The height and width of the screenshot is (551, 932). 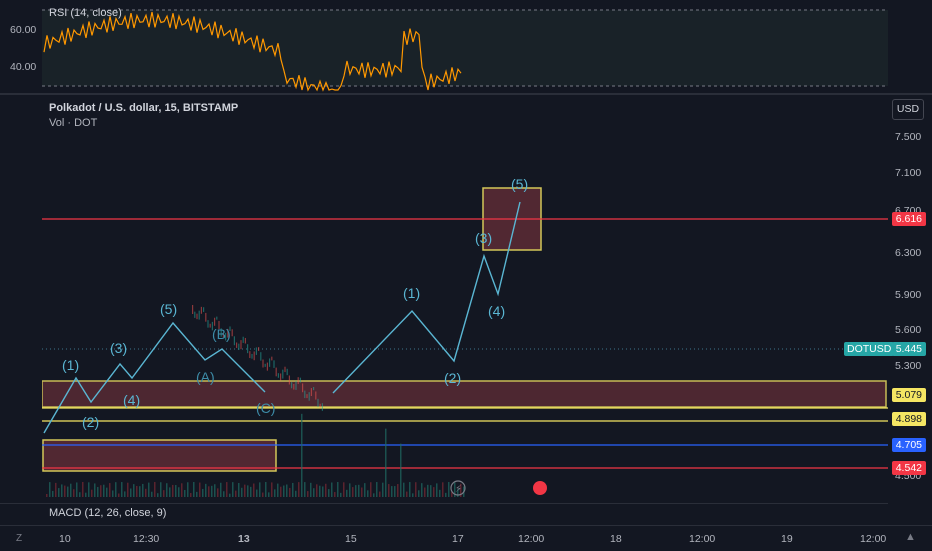 What do you see at coordinates (910, 537) in the screenshot?
I see `settings-icon: ▲` at bounding box center [910, 537].